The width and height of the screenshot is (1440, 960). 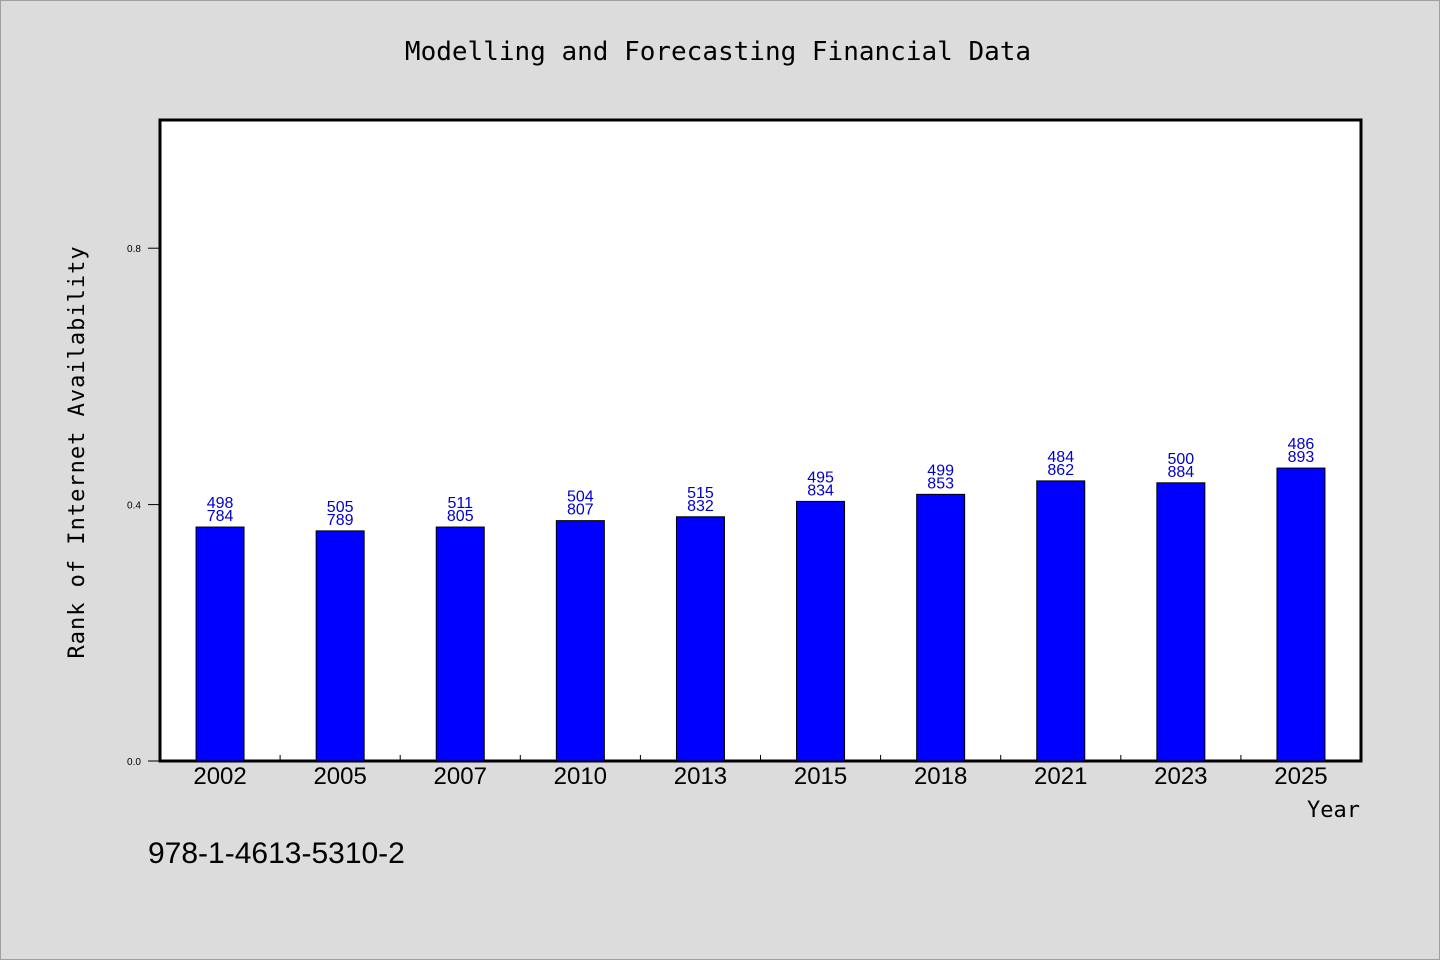 I want to click on x-tick-label: 2015, so click(x=820, y=776).